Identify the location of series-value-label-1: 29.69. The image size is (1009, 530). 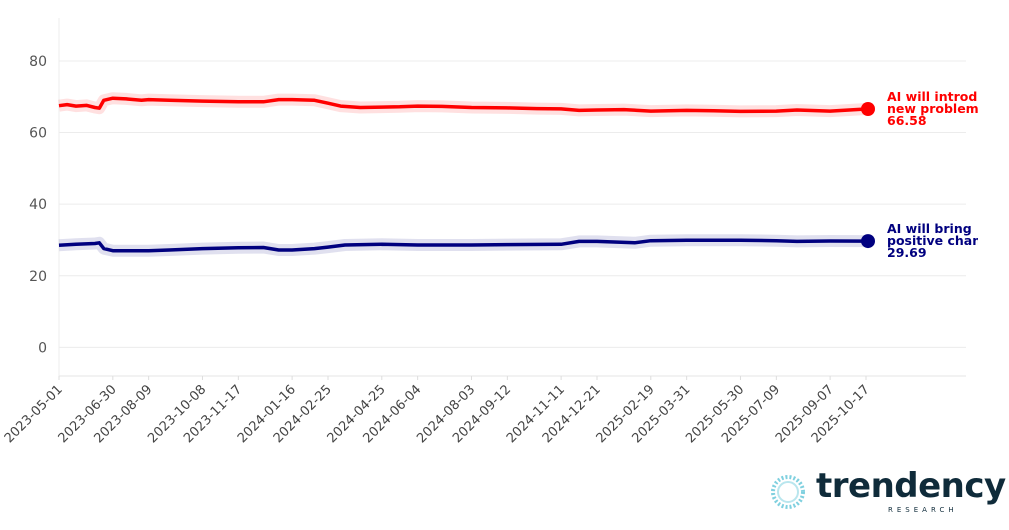
(907, 252).